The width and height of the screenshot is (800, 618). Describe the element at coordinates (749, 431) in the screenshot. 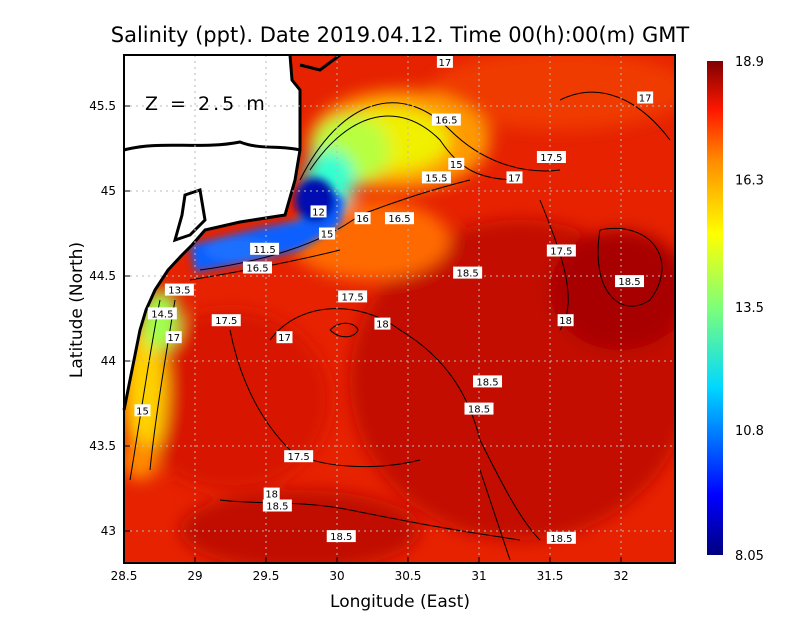

I see `colorbar-tick-label: 10.8` at that location.